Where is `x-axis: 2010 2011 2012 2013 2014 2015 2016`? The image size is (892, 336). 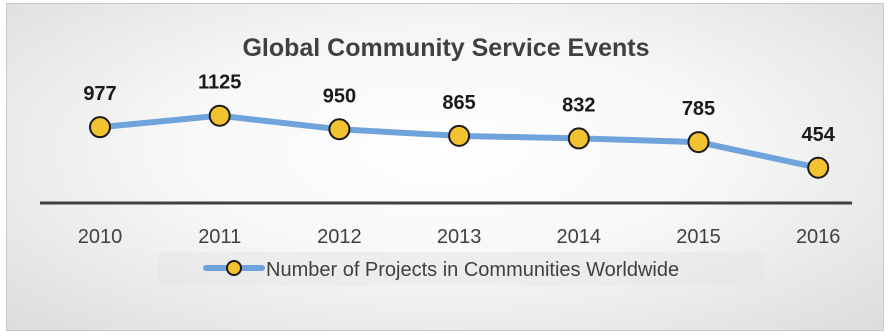 x-axis: 2010 2011 2012 2013 2014 2015 2016 is located at coordinates (459, 237).